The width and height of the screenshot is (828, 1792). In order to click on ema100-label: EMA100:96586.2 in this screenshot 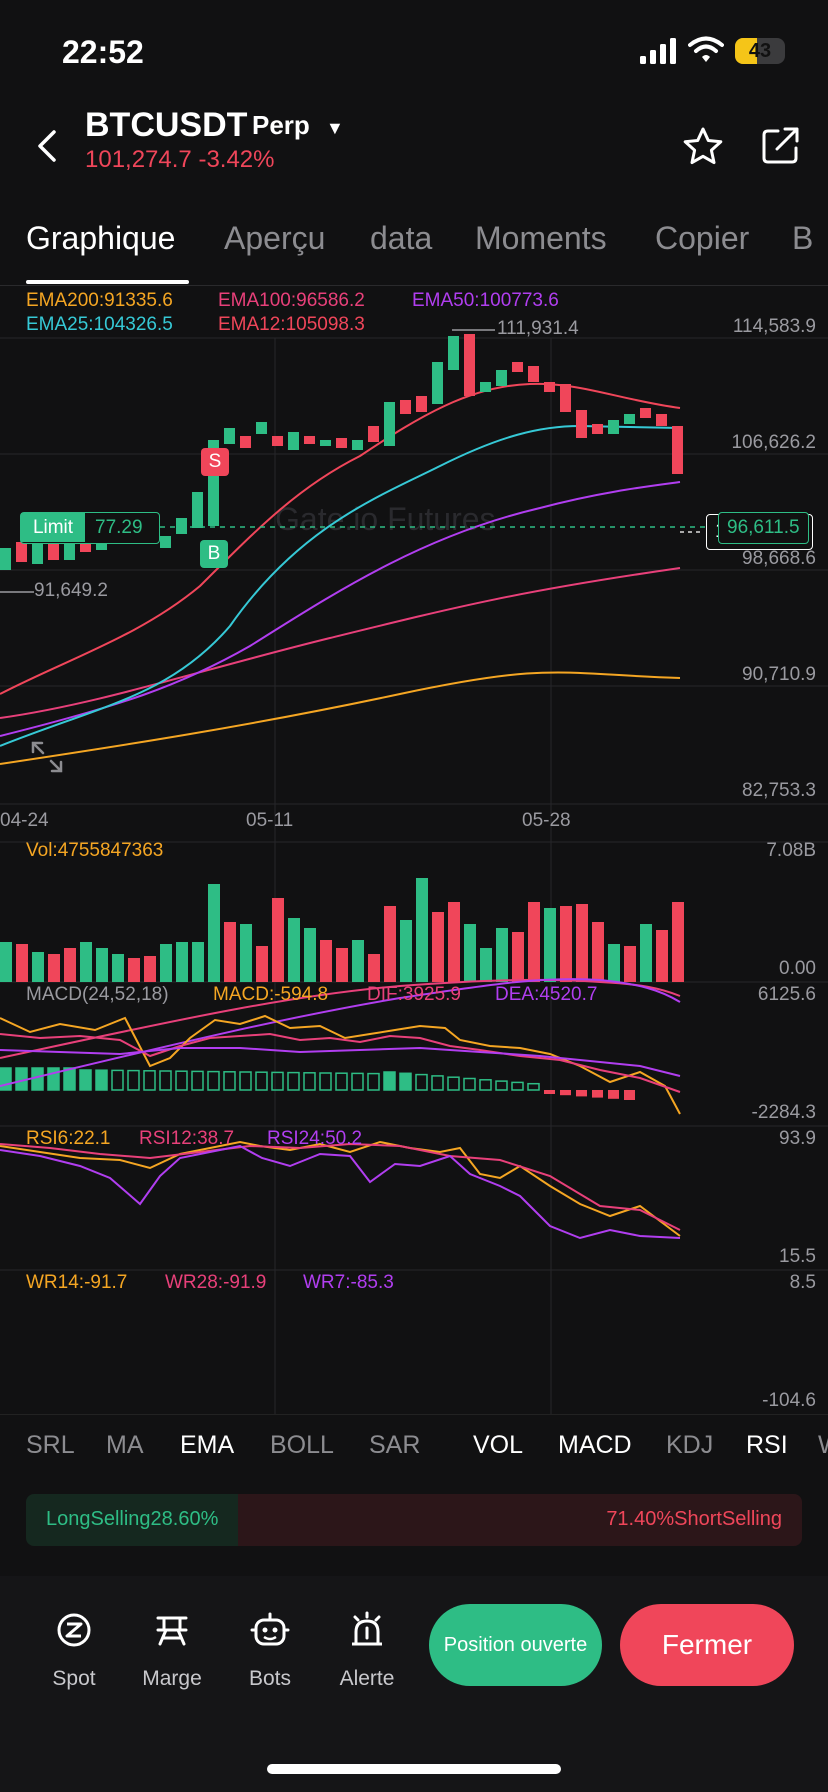, I will do `click(291, 300)`.